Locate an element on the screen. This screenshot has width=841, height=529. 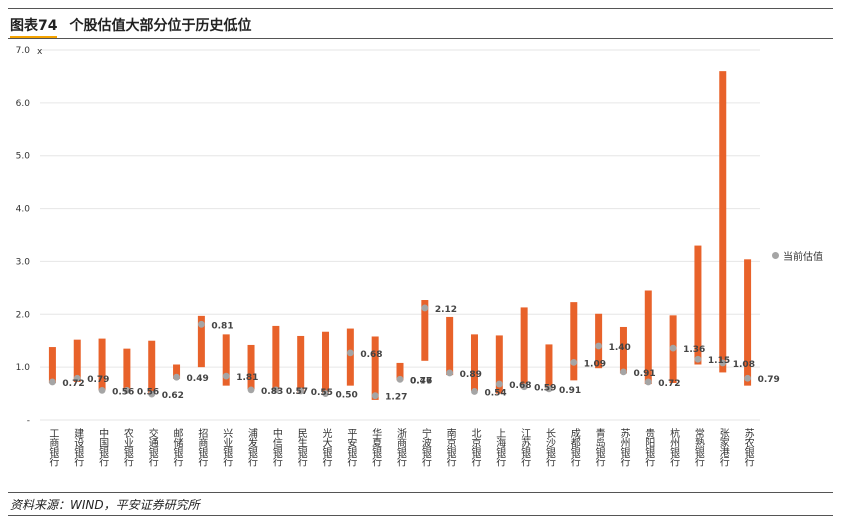
y-tick-label: - is located at coordinates (28, 421).